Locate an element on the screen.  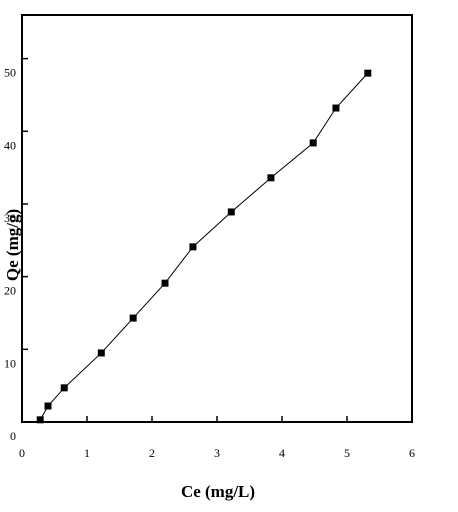
y-tick-label: 10 is located at coordinates (10, 363).